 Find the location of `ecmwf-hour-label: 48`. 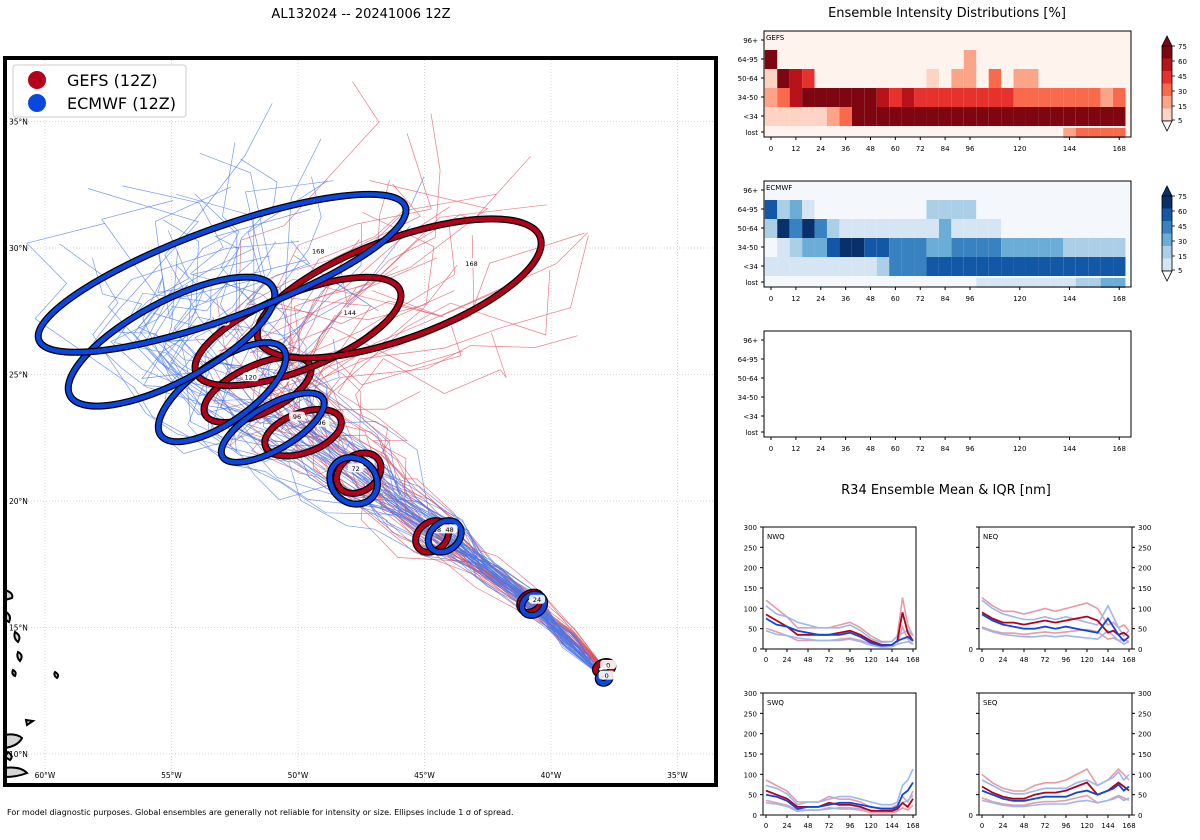

ecmwf-hour-label: 48 is located at coordinates (449, 529).